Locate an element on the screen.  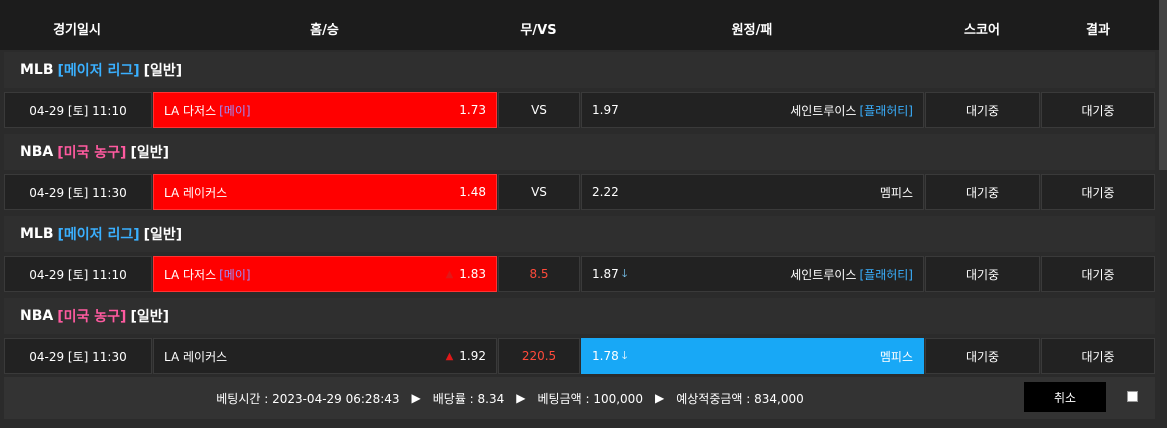
col-header: 스코어 is located at coordinates (982, 30).